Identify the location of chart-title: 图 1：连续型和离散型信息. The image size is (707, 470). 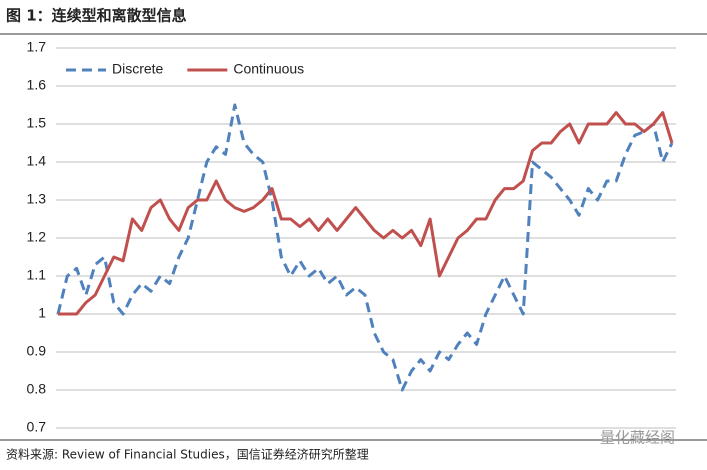
(96, 16).